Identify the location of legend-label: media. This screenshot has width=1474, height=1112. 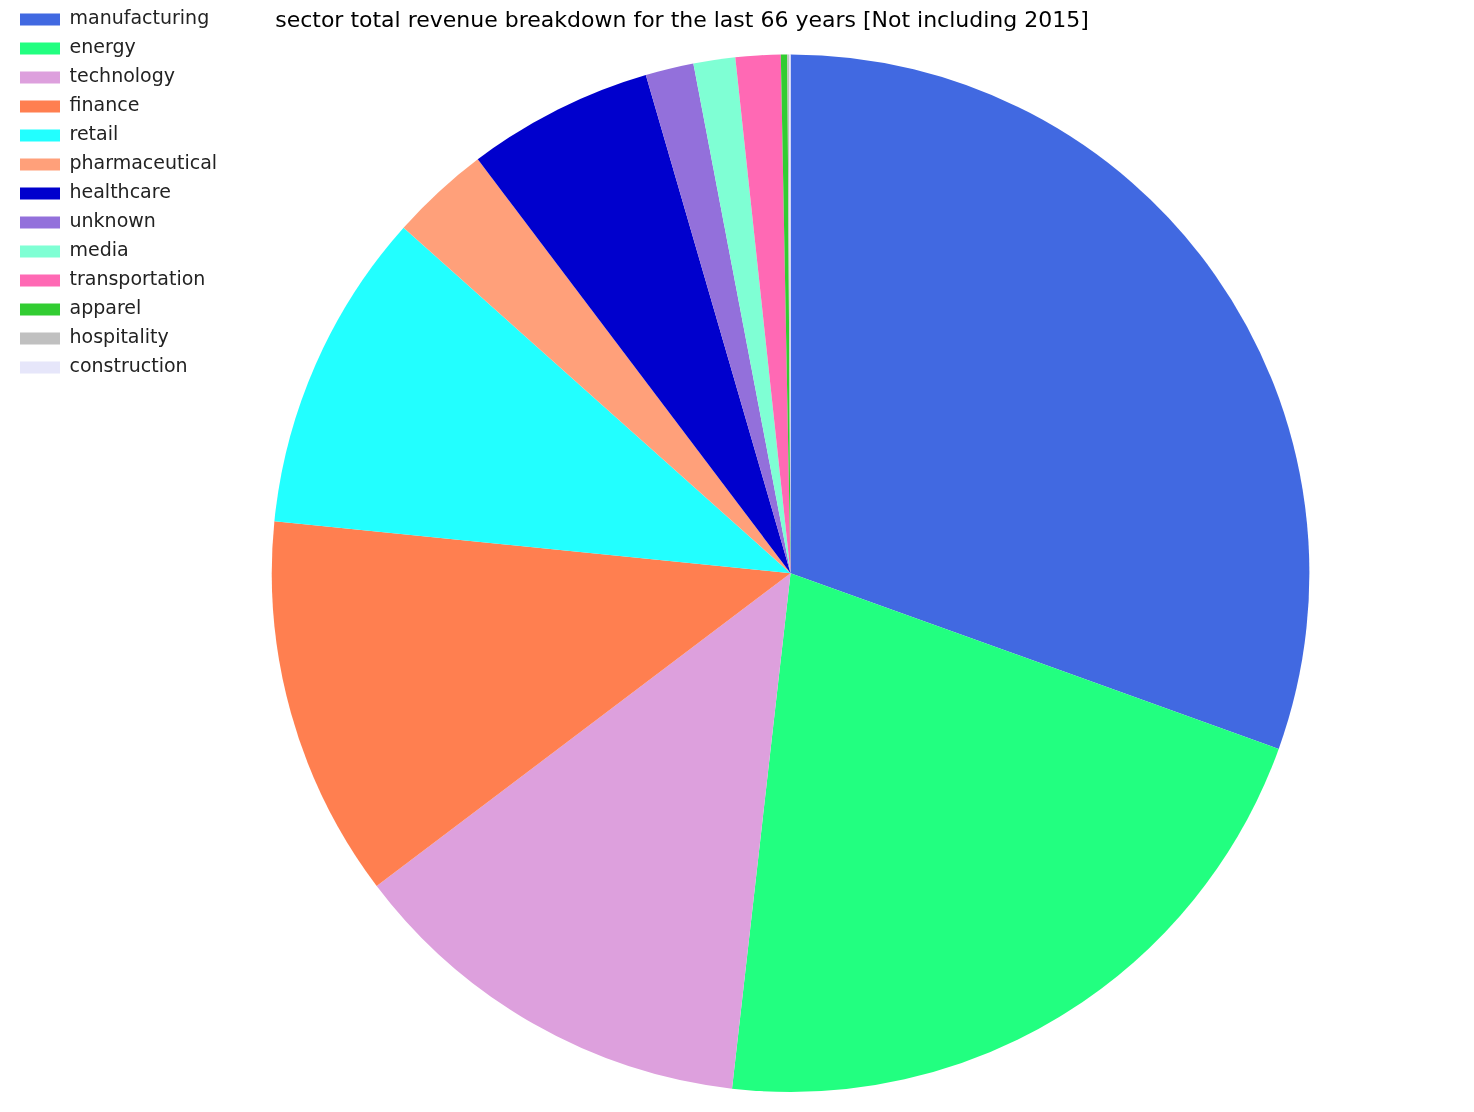
(99, 249).